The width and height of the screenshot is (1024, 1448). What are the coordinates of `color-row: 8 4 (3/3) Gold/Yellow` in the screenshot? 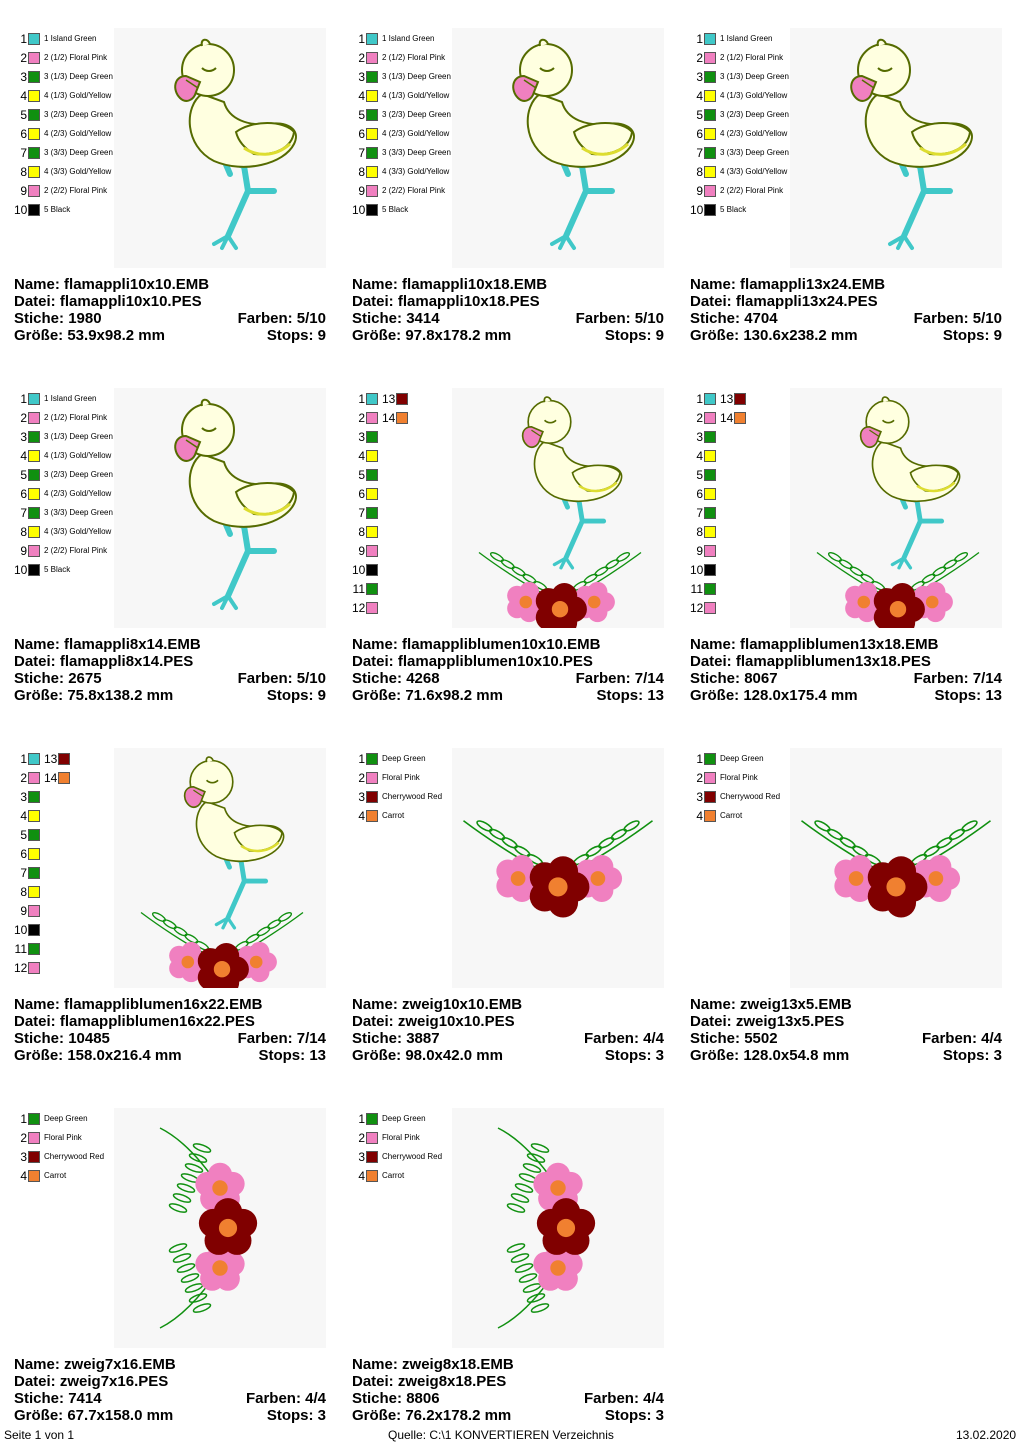 It's located at (74, 533).